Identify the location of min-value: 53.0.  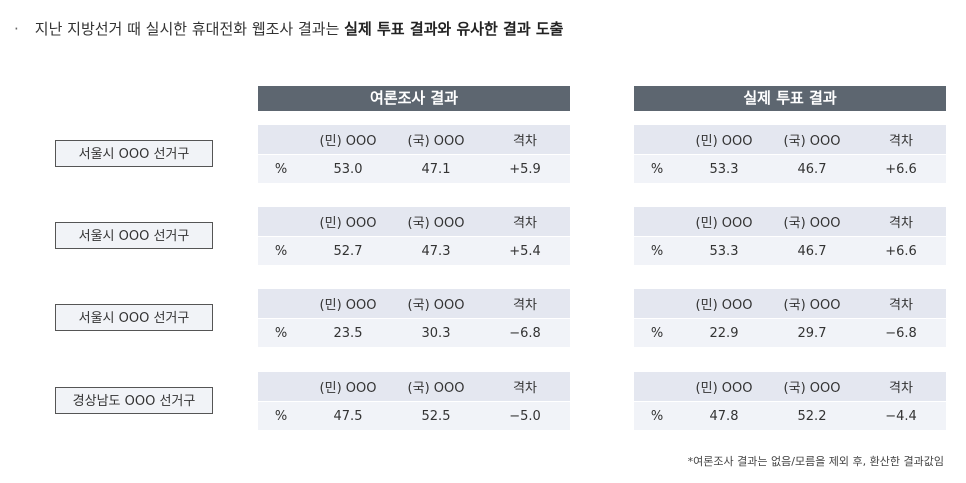
(348, 168).